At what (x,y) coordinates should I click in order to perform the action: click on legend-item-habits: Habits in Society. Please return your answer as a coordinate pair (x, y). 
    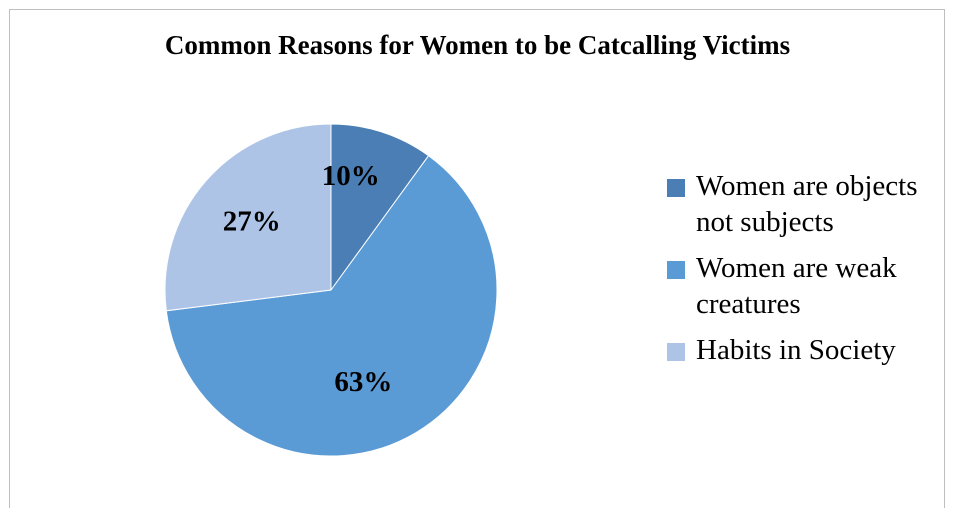
    Looking at the image, I should click on (807, 350).